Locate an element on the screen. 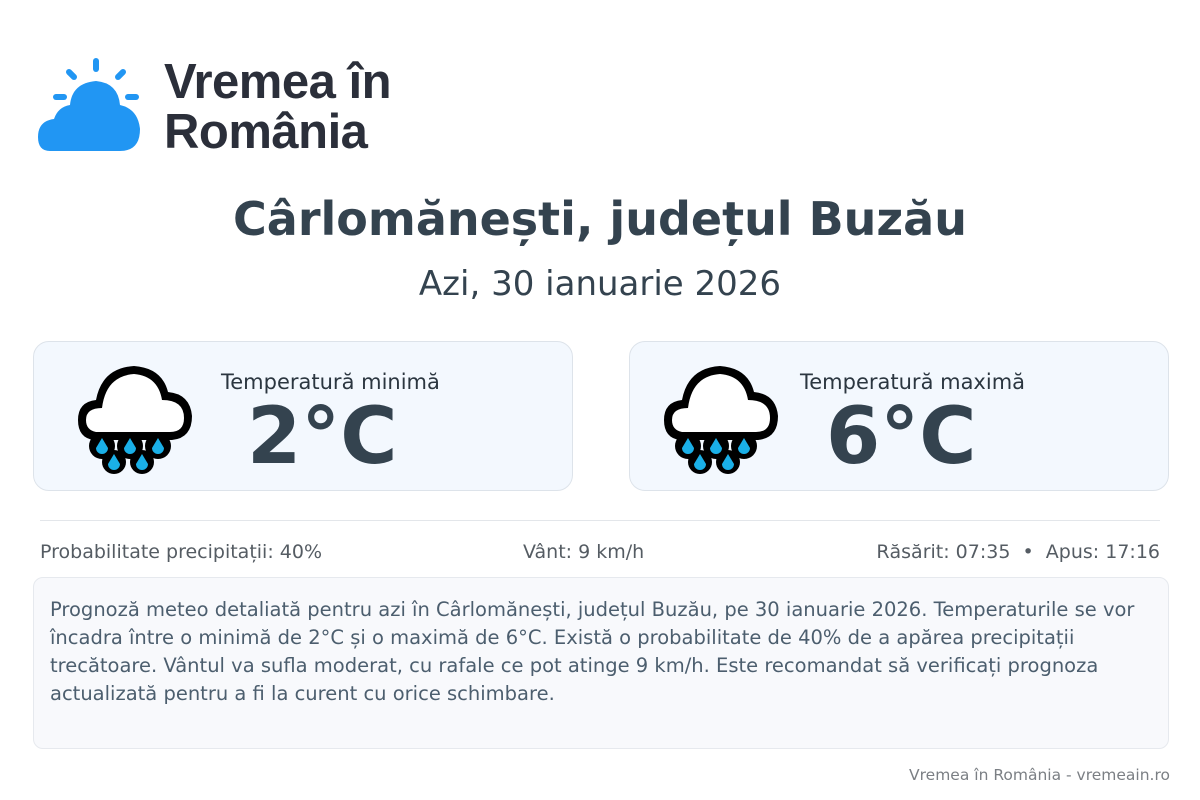  max-temp-card: Temperatură maximă 6°C is located at coordinates (899, 416).